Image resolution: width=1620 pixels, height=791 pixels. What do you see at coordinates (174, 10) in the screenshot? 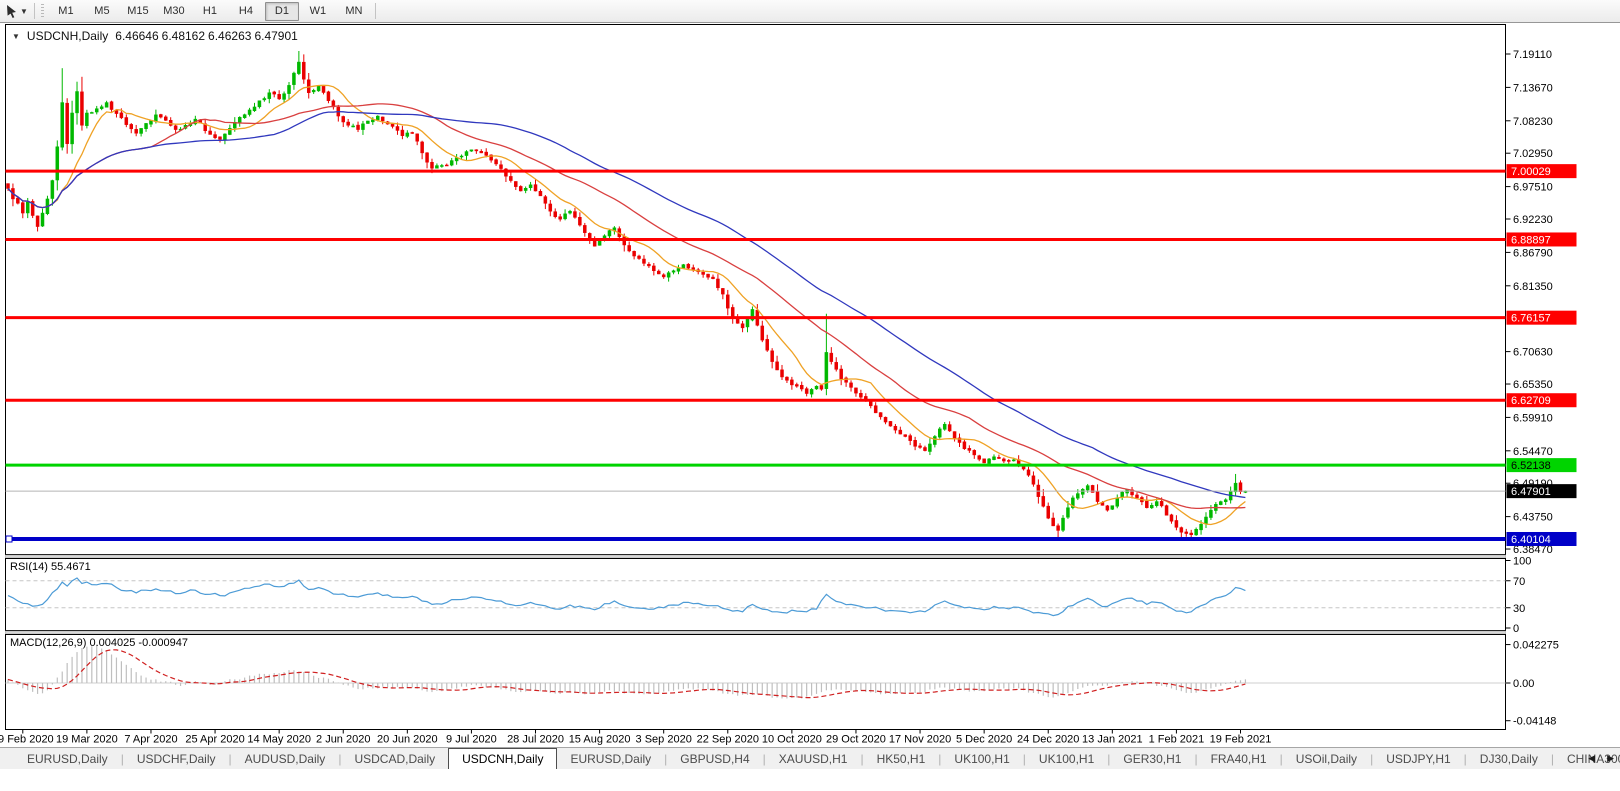
I see `timeframe-button-m30: M30` at bounding box center [174, 10].